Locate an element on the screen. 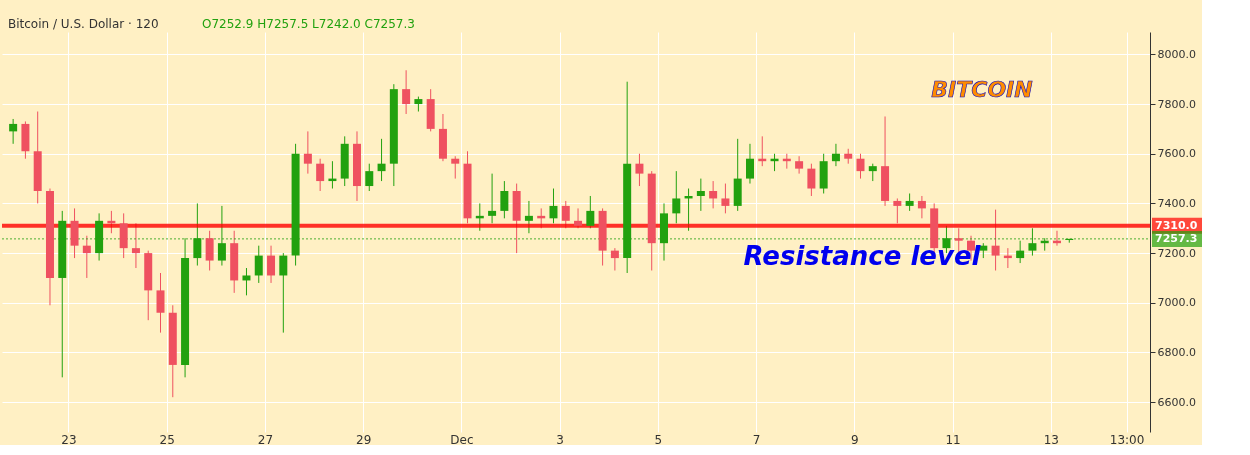 Image resolution: width=1250 pixels, height=455 pixels. y-tick-label: 7800.0 is located at coordinates (1176, 104).